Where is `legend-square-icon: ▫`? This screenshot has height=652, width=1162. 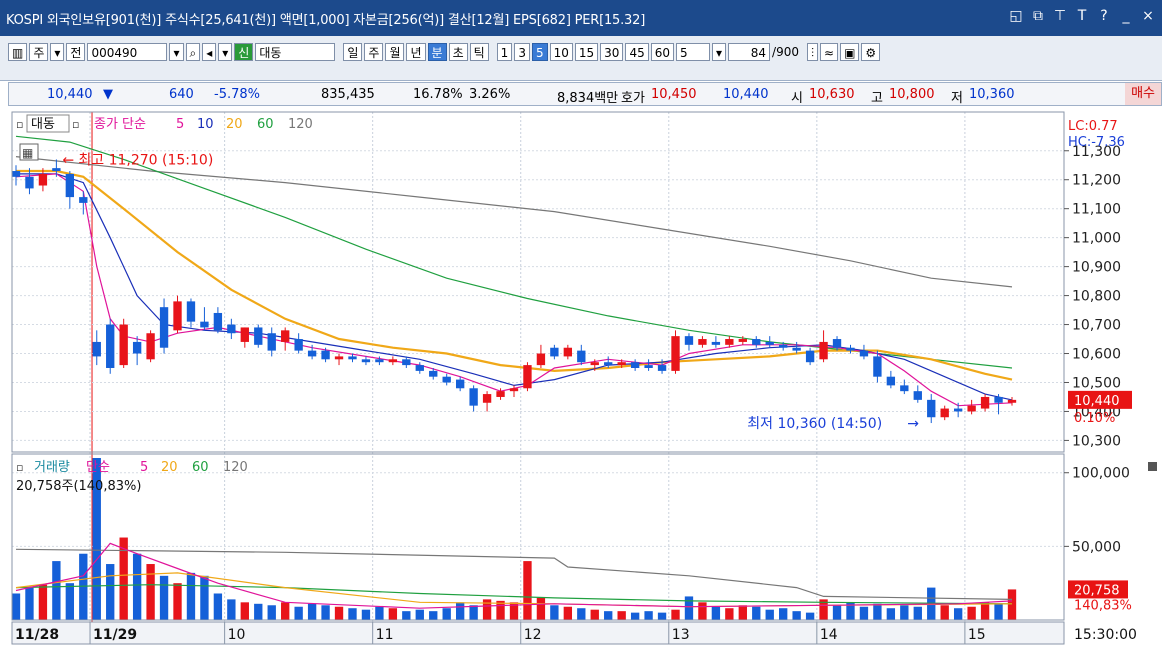 legend-square-icon: ▫ is located at coordinates (19, 124).